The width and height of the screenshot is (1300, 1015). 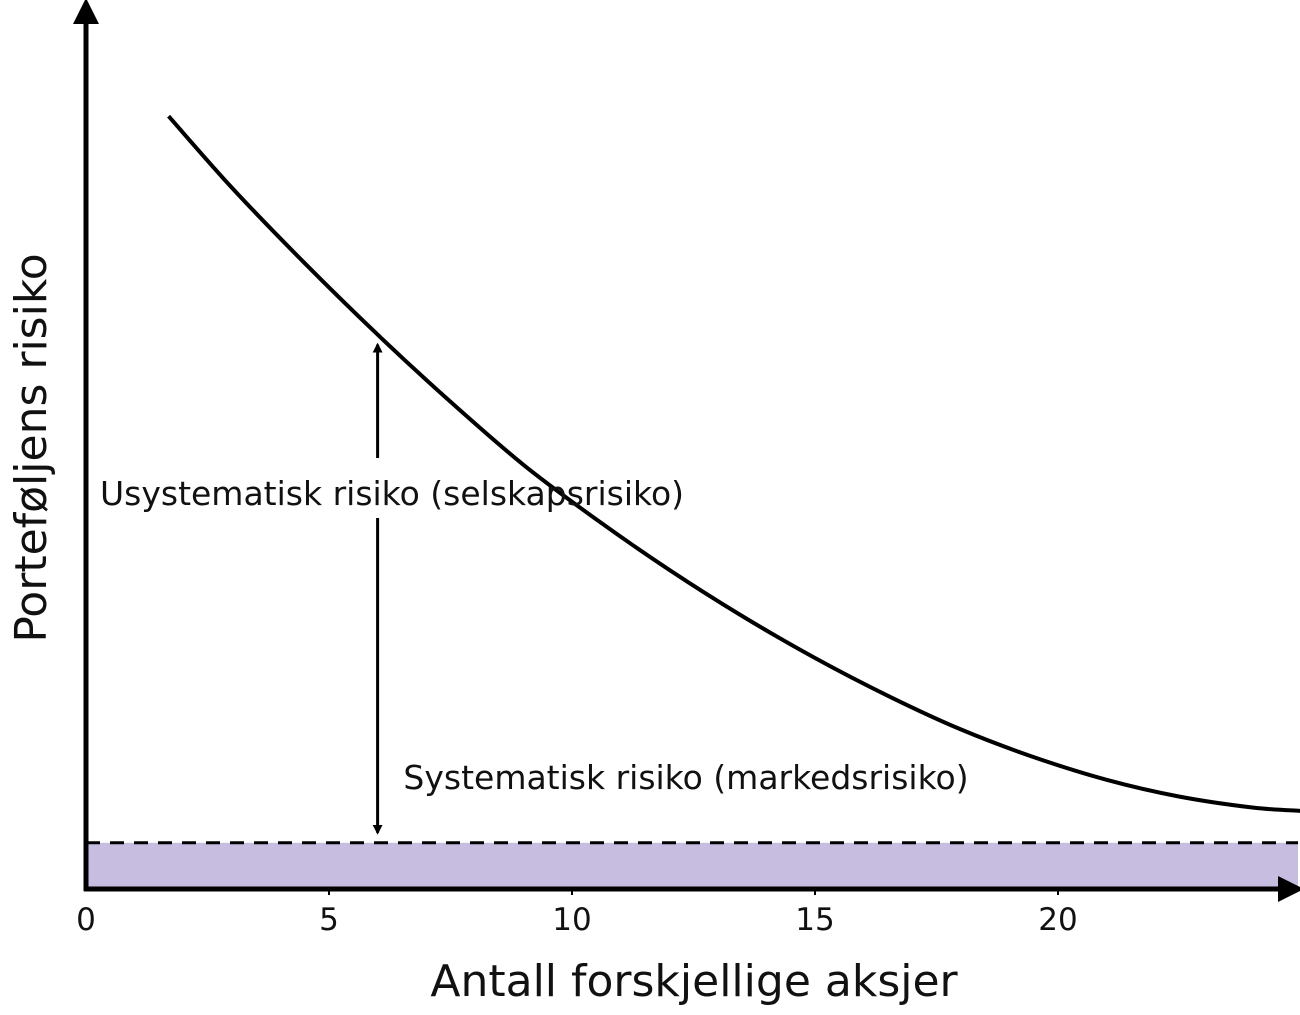 What do you see at coordinates (1057, 920) in the screenshot?
I see `x-tick-label: 20` at bounding box center [1057, 920].